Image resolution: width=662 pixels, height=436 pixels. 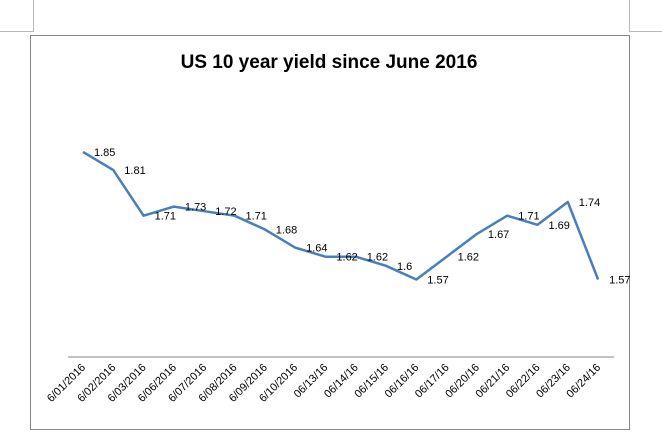 I want to click on data-label: 1.6, so click(x=404, y=267).